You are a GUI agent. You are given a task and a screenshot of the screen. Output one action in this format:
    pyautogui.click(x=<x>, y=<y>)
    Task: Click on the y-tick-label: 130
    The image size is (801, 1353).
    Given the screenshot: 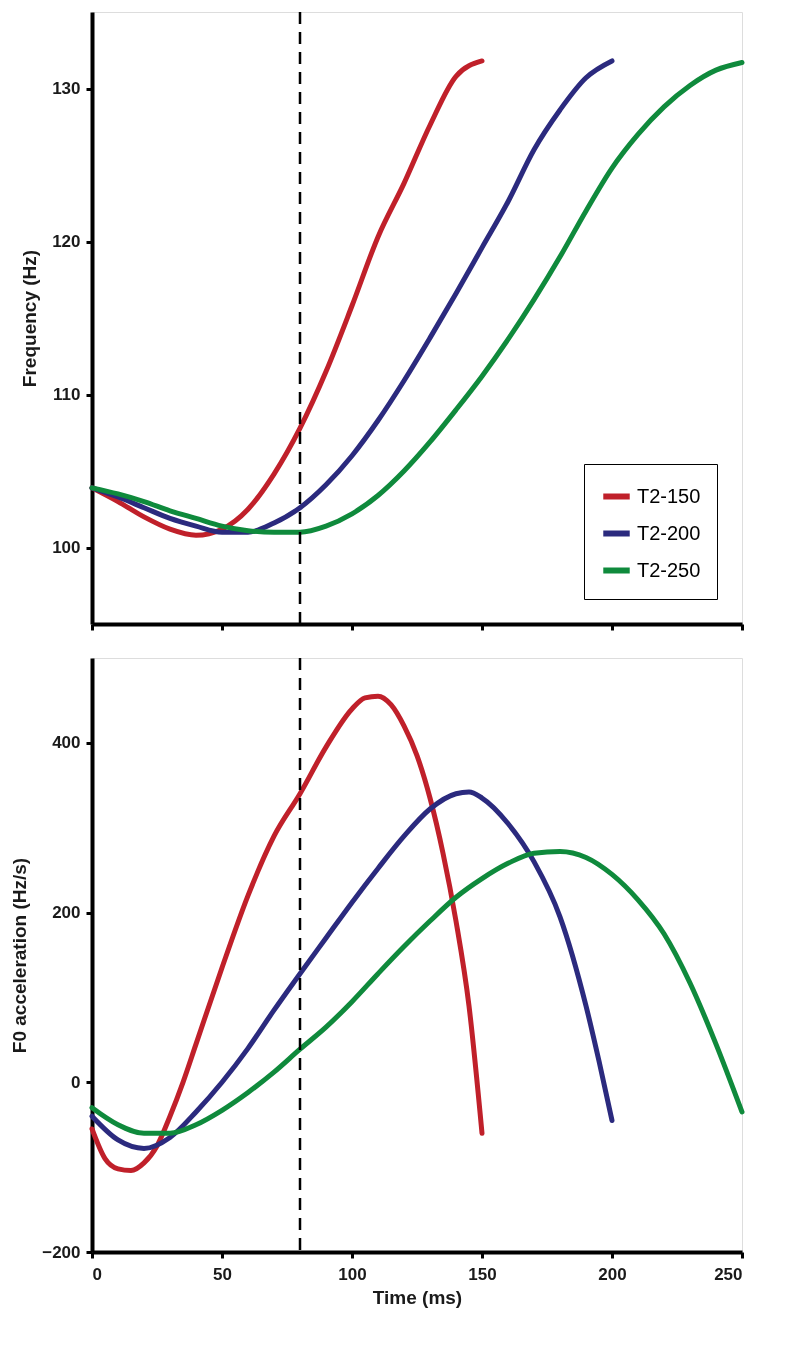 What is the action you would take?
    pyautogui.click(x=66, y=88)
    